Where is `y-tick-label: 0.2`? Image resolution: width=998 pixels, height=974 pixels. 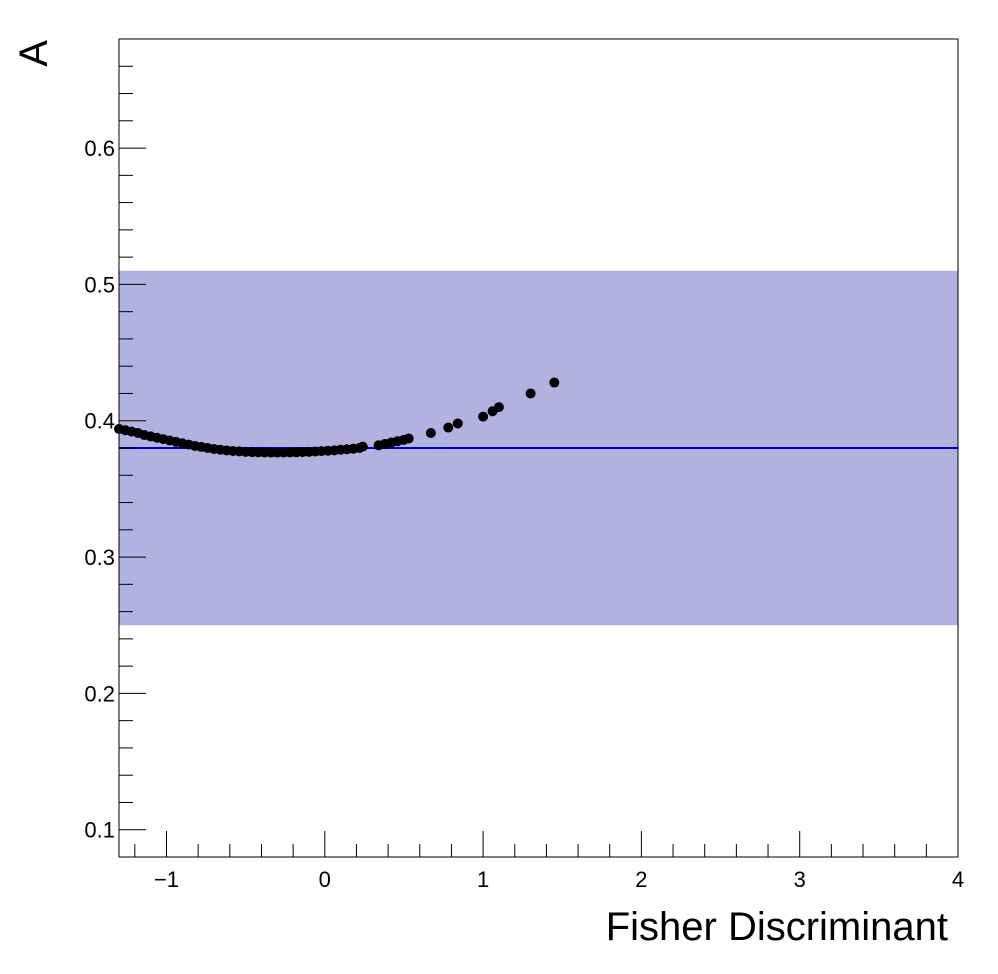 y-tick-label: 0.2 is located at coordinates (99, 693).